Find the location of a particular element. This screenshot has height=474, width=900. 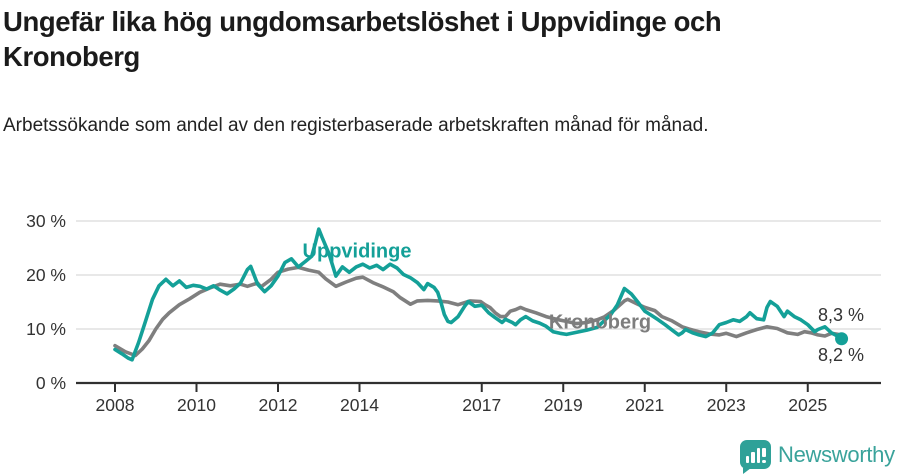

x-tick-label-2025: 2025 is located at coordinates (807, 405).